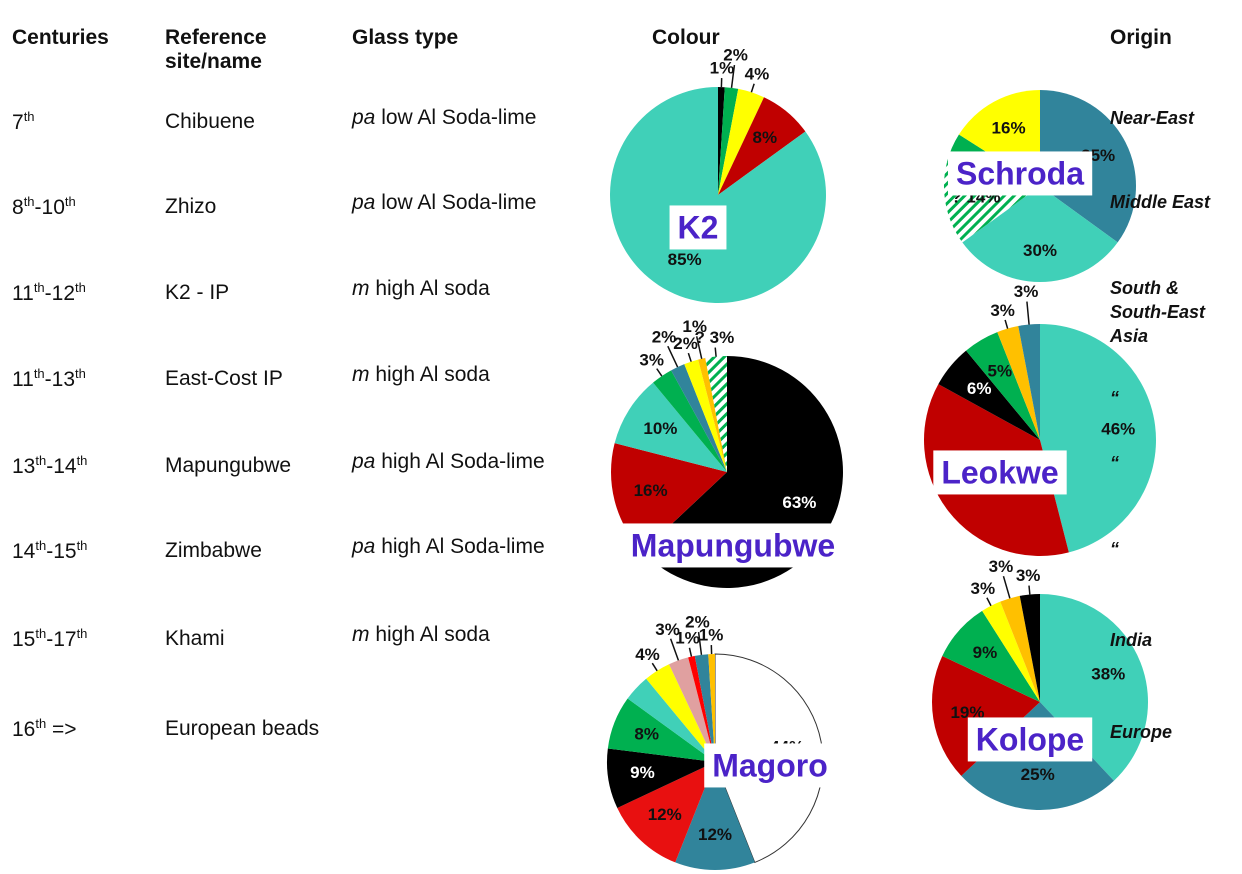 The image size is (1242, 874). Describe the element at coordinates (429, 374) in the screenshot. I see `glass-text: high Al soda` at that location.